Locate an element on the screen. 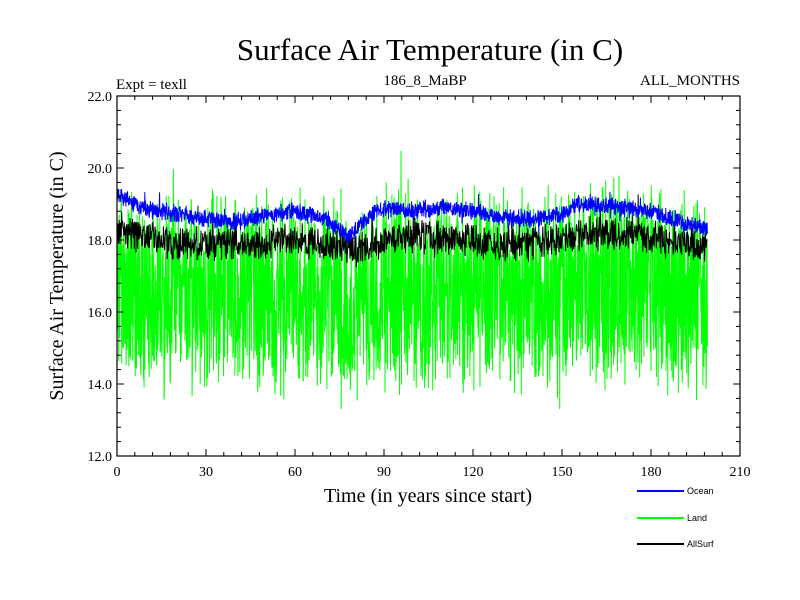 This screenshot has width=800, height=600. y-tick-label: 14.0 is located at coordinates (100, 385).